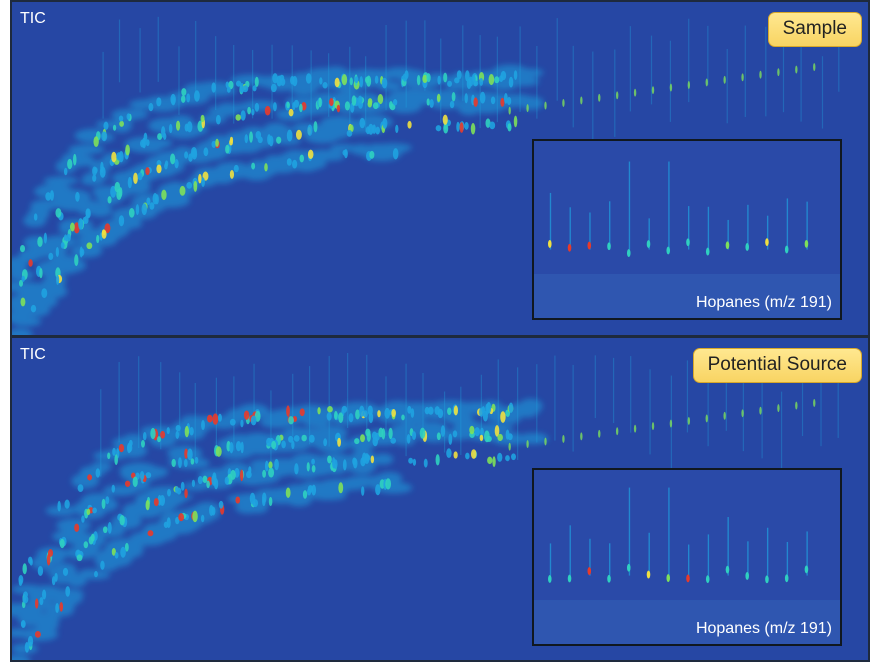 The height and width of the screenshot is (662, 870). Describe the element at coordinates (687, 565) in the screenshot. I see `source-hopanes-heatmap` at that location.